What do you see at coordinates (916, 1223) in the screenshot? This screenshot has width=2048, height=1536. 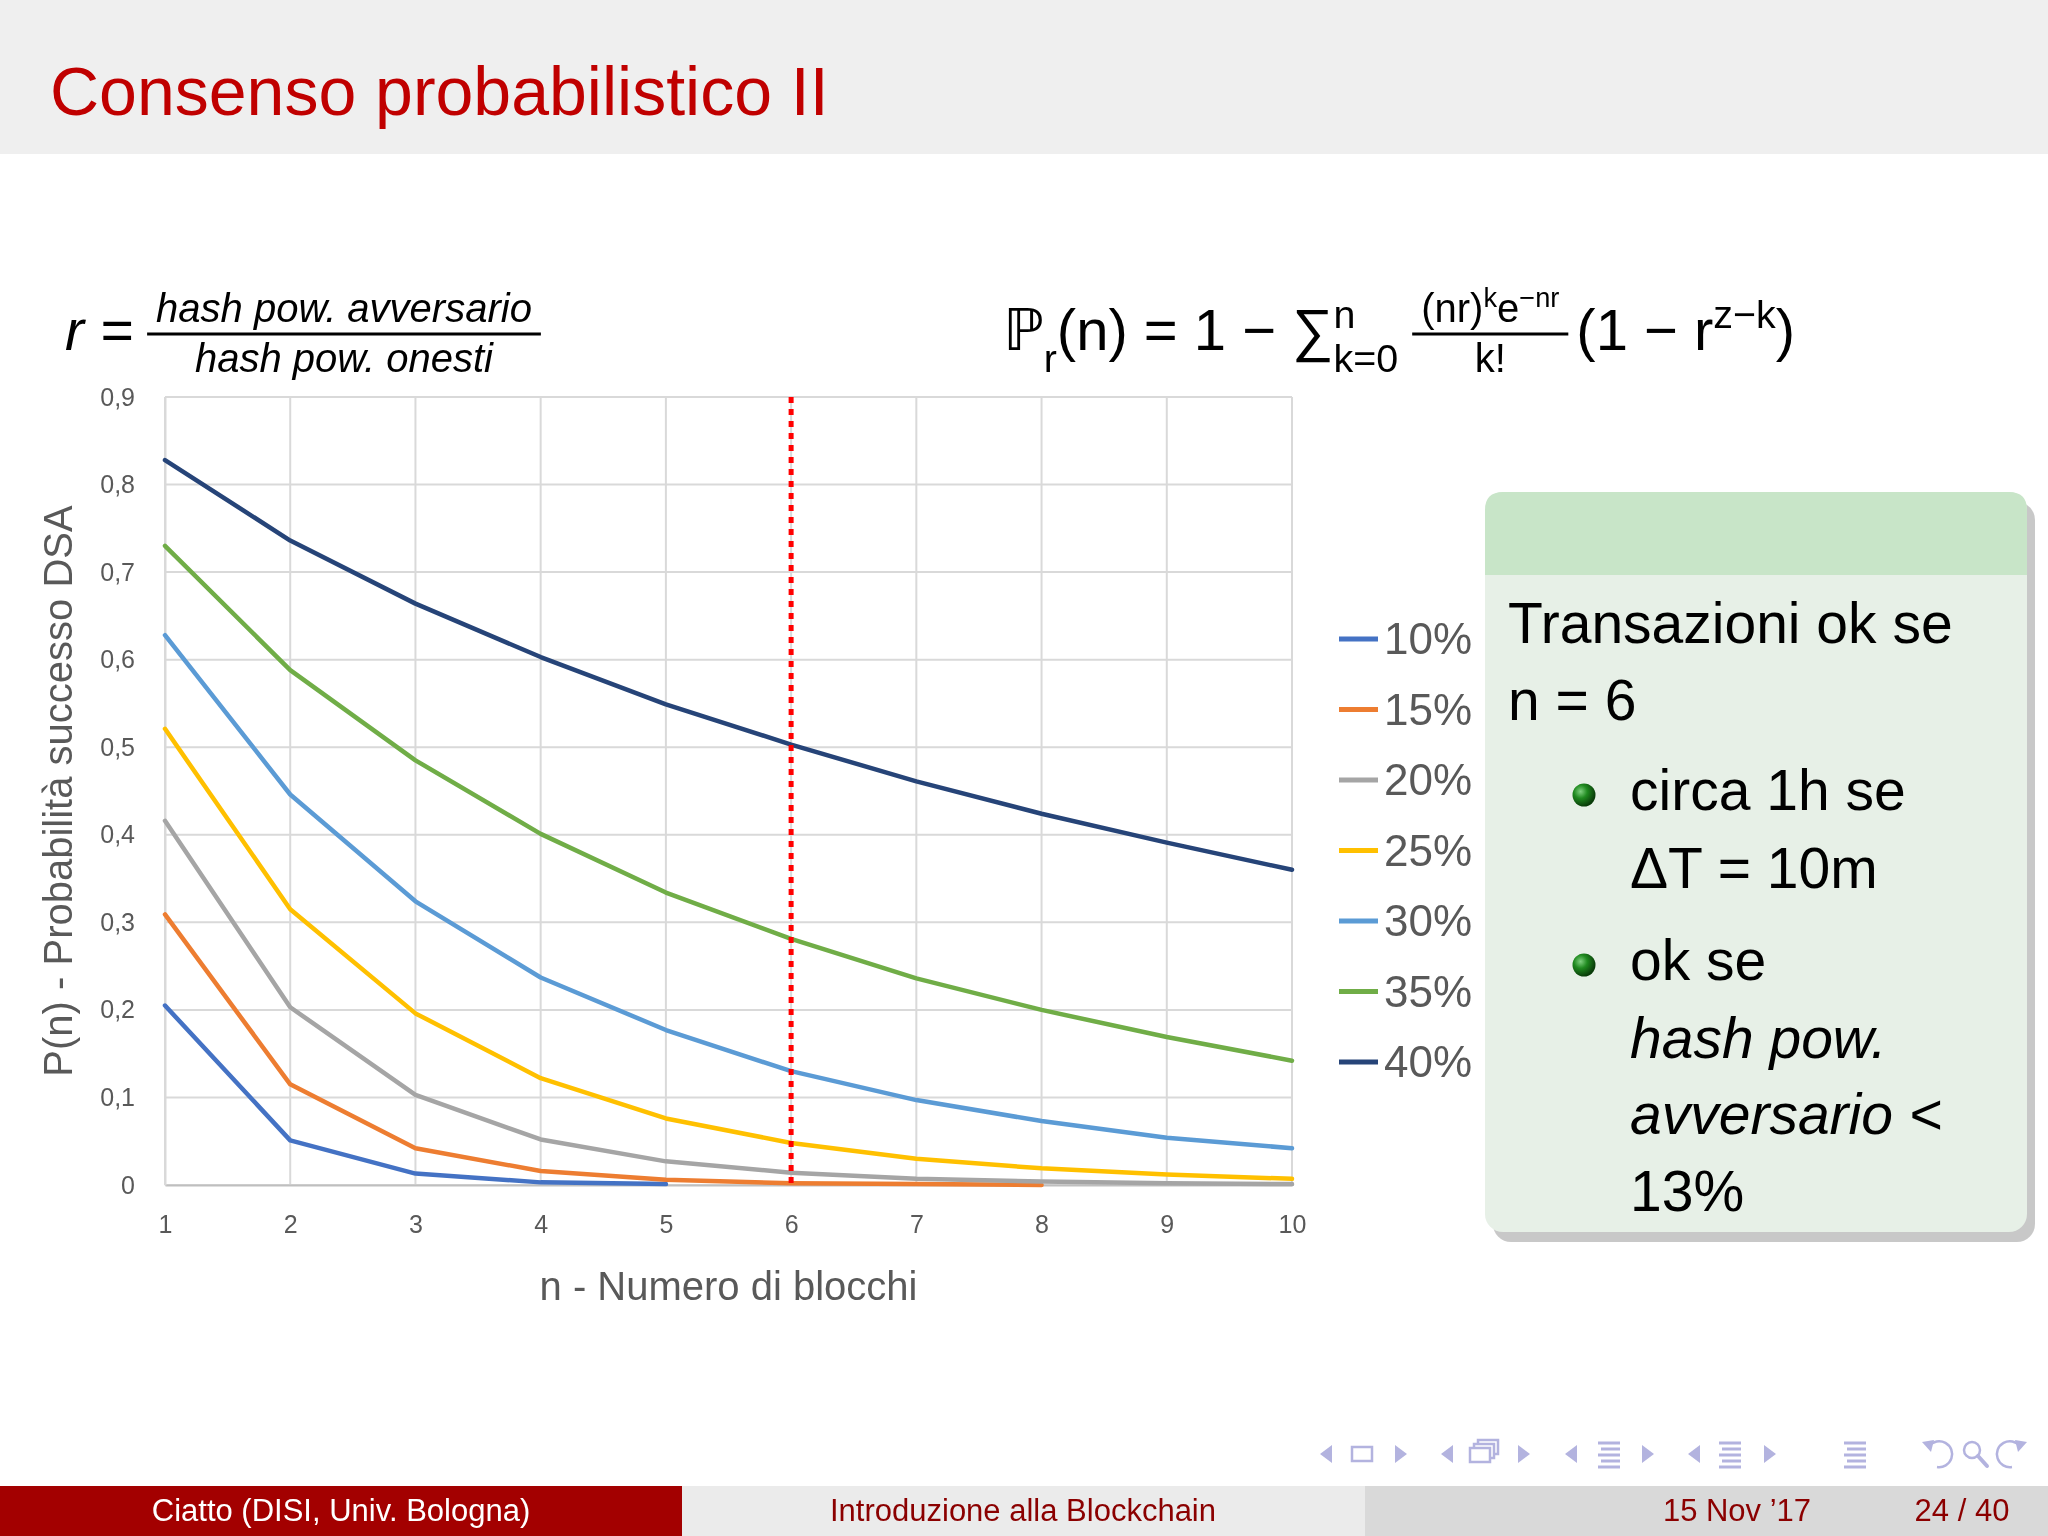 I see `x-tick-label: 7` at bounding box center [916, 1223].